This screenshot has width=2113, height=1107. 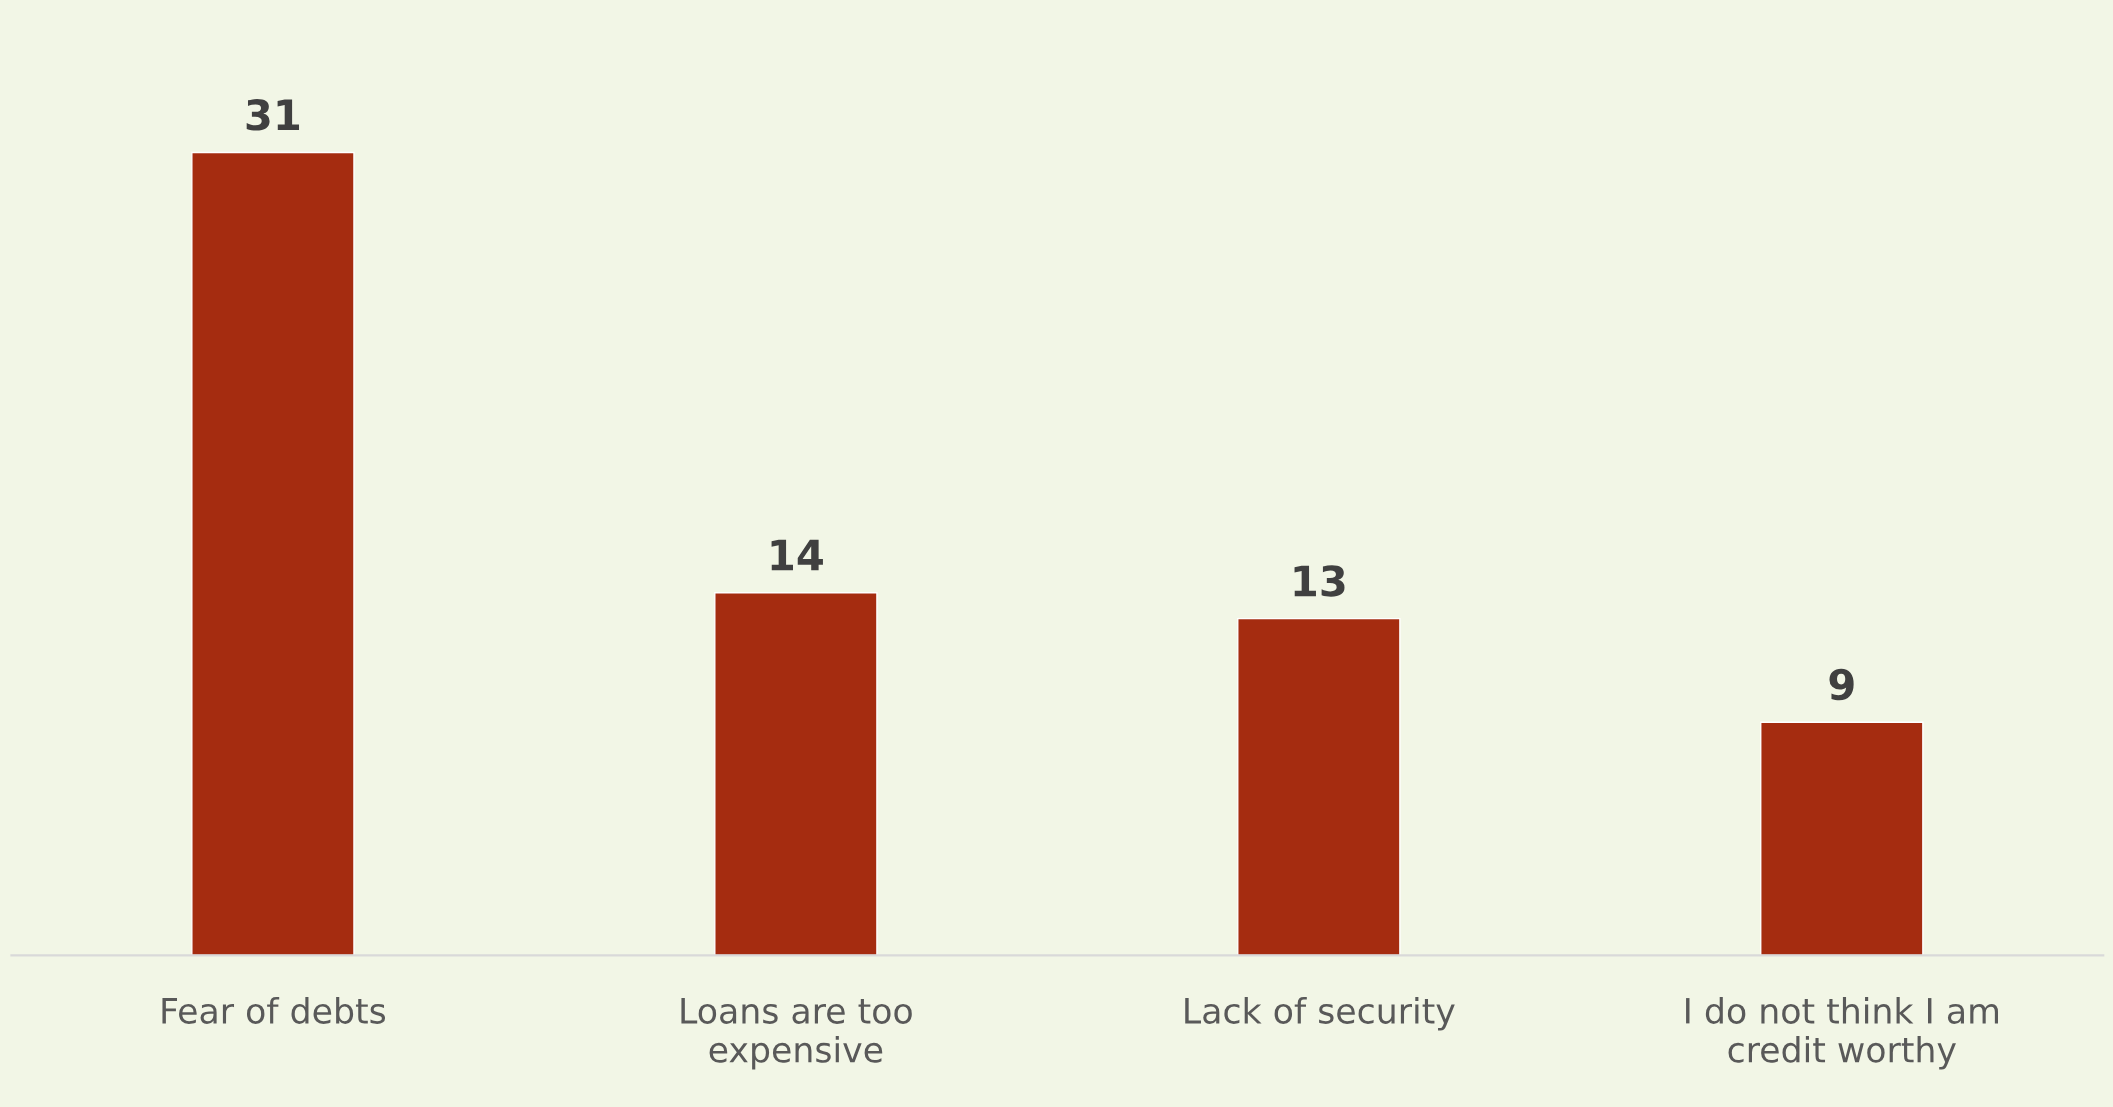 I want to click on data-label: 13, so click(x=1319, y=581).